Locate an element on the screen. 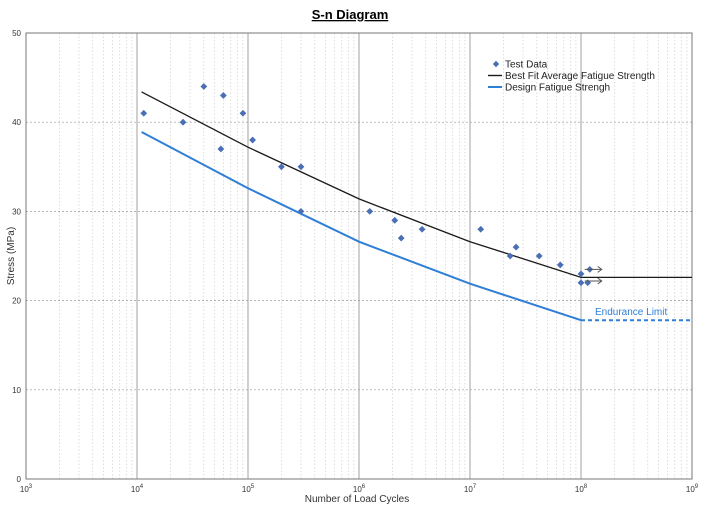  legend-entry: Design Fatigue Strengh is located at coordinates (557, 88).